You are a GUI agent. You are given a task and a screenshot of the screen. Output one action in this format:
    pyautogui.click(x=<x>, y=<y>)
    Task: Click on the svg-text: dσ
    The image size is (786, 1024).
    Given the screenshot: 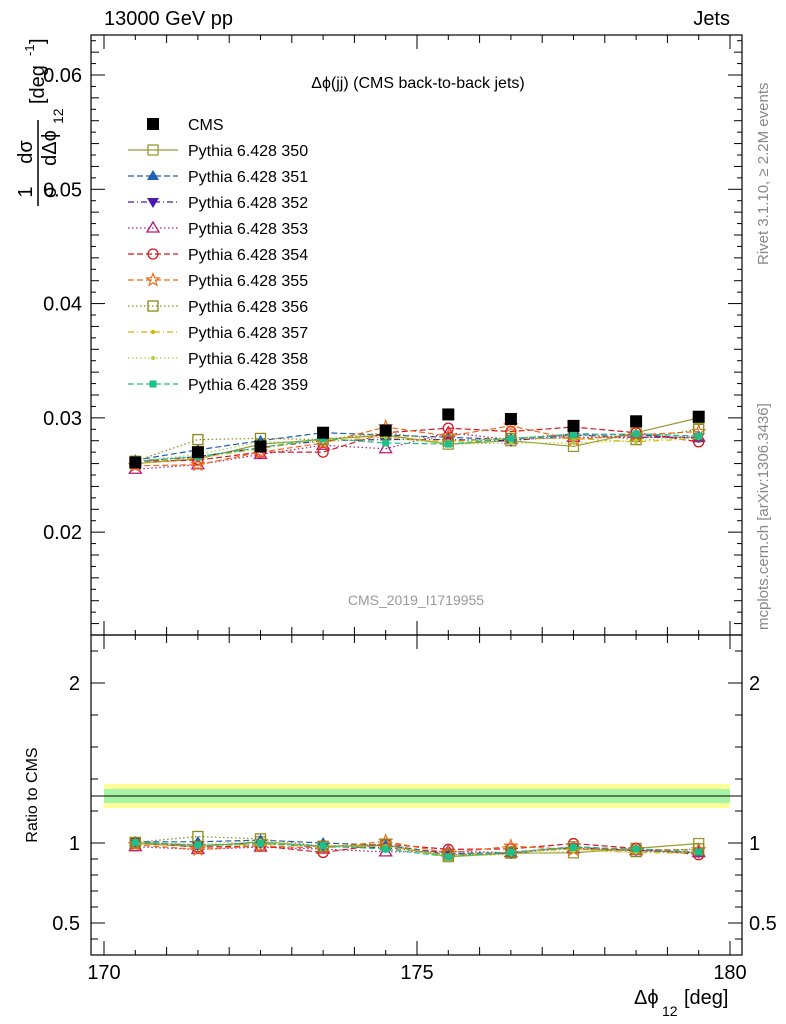 What is the action you would take?
    pyautogui.click(x=26, y=152)
    